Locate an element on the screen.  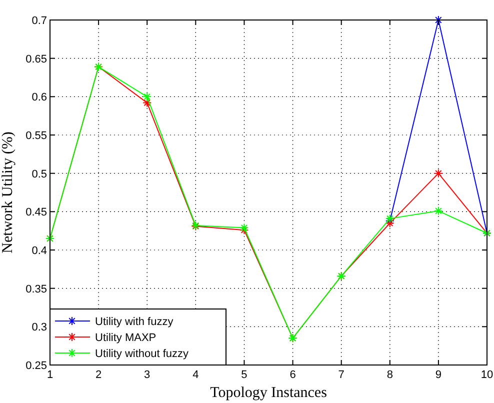
y-tick-label: 0.3 is located at coordinates (39, 328).